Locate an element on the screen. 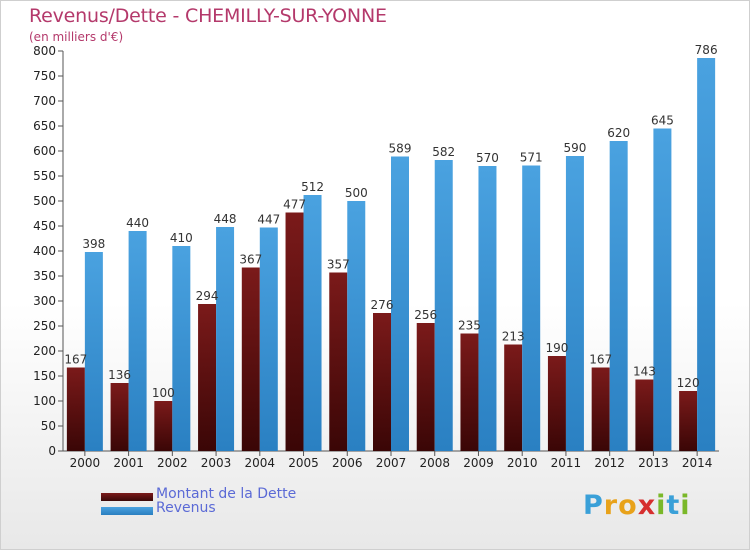  y-tick-label: 200 is located at coordinates (44, 351).